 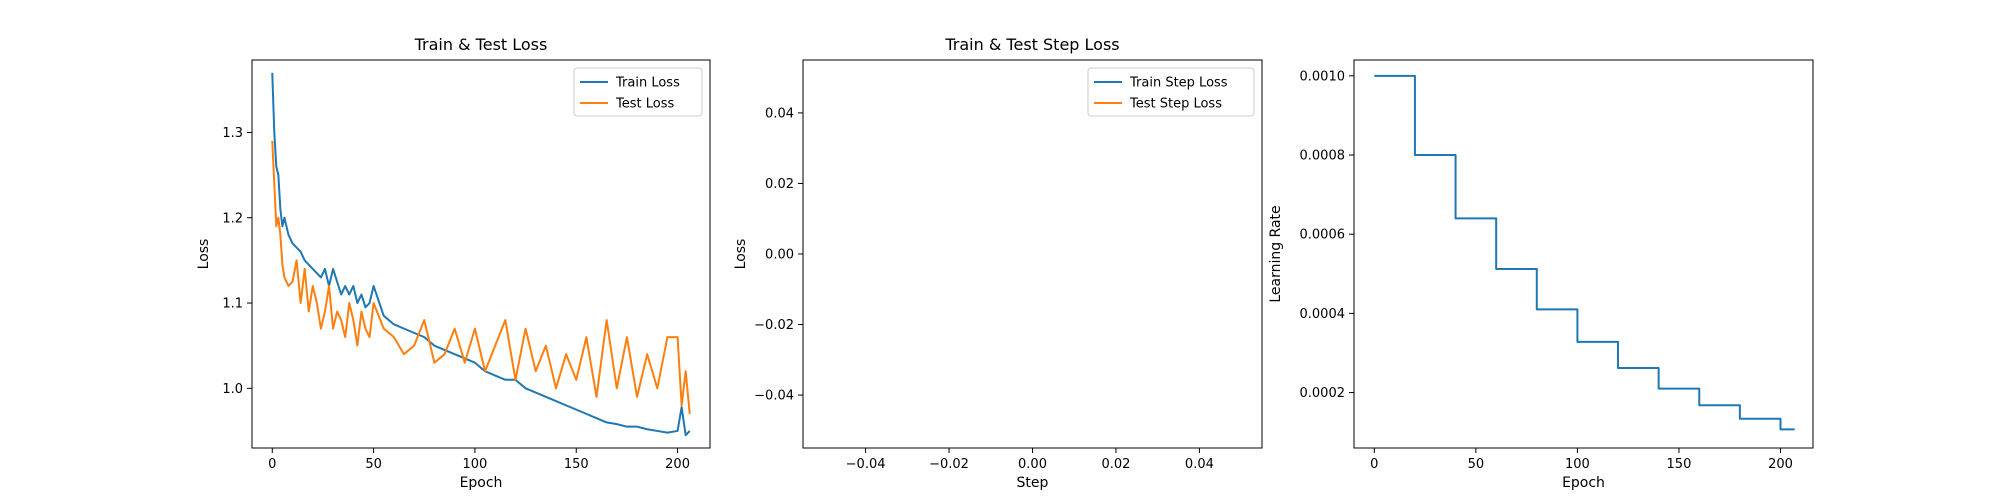 What do you see at coordinates (1031, 44) in the screenshot?
I see `chart-title: Train & Test Step Loss` at bounding box center [1031, 44].